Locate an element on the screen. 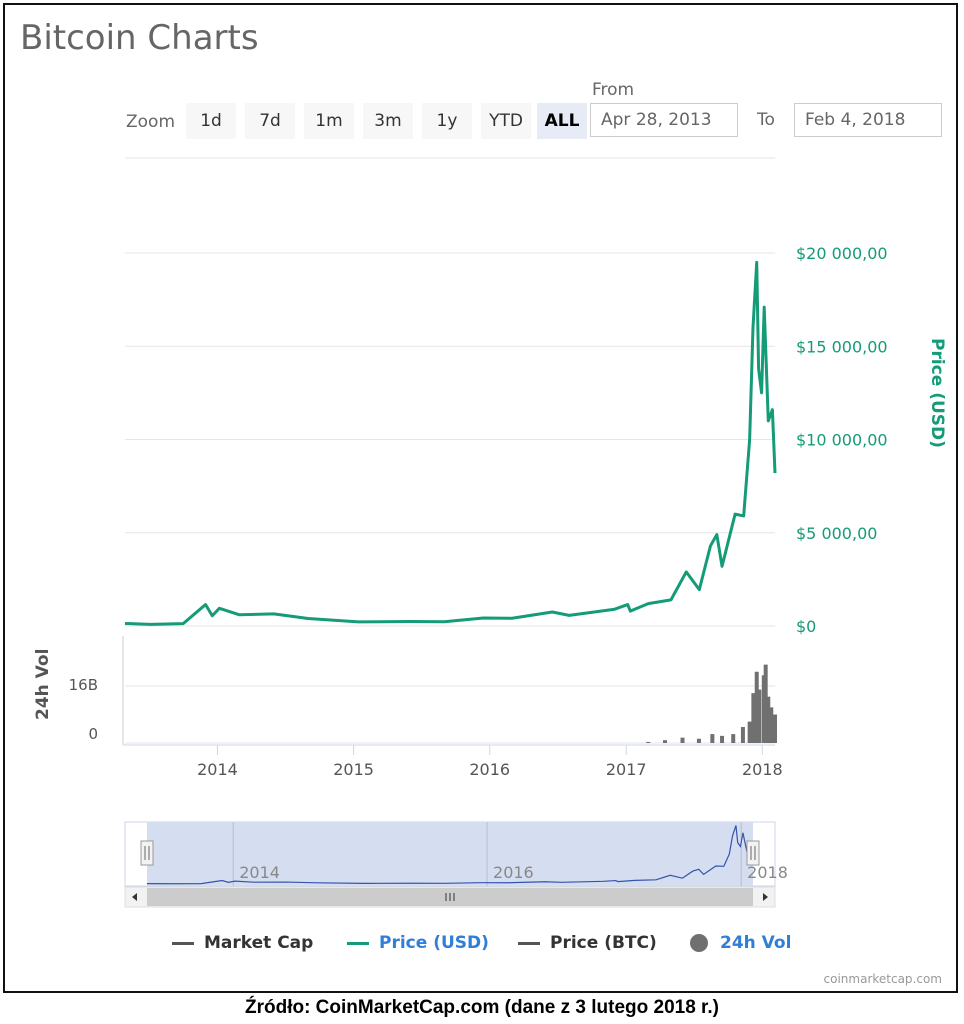 The image size is (964, 1024). price-axis-label: Price (USD) is located at coordinates (937, 393).